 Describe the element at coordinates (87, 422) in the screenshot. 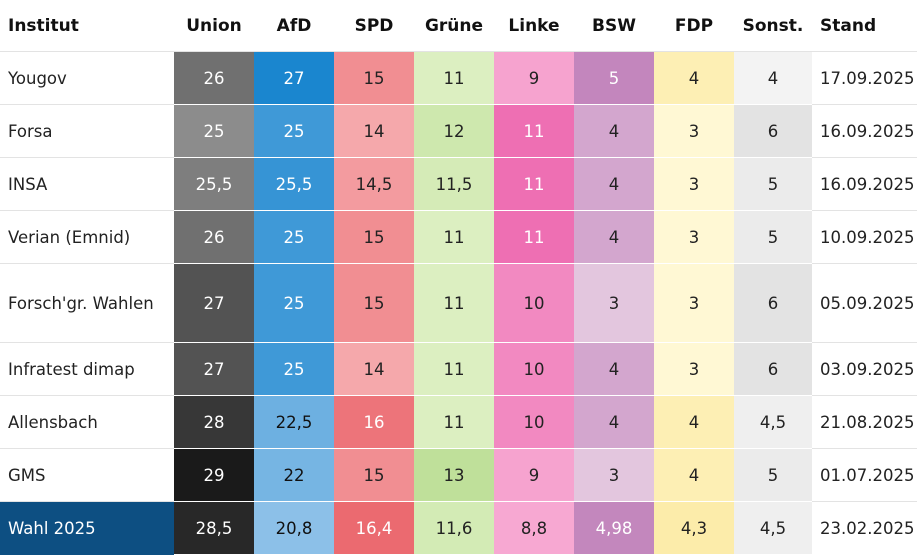

I see `institut-cell: Allensbach` at that location.